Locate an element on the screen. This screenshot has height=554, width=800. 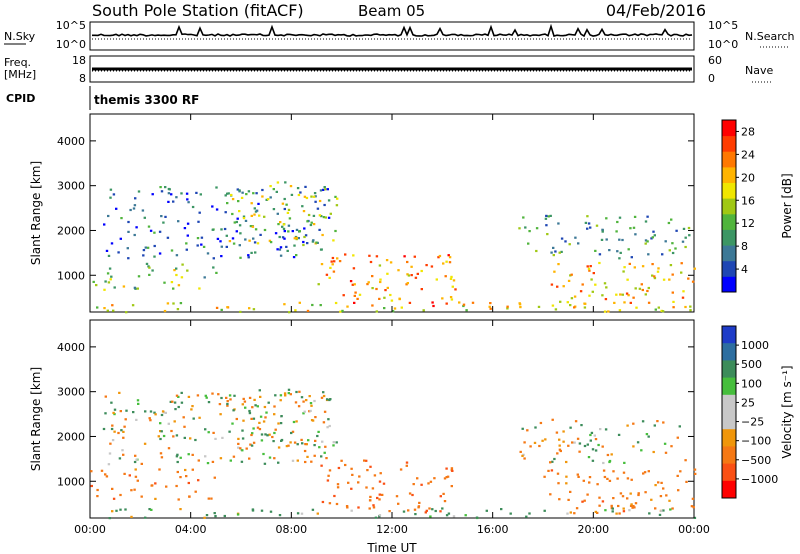
velocity-colorbar-title: Velocity [m s⁻¹] is located at coordinates (787, 411).